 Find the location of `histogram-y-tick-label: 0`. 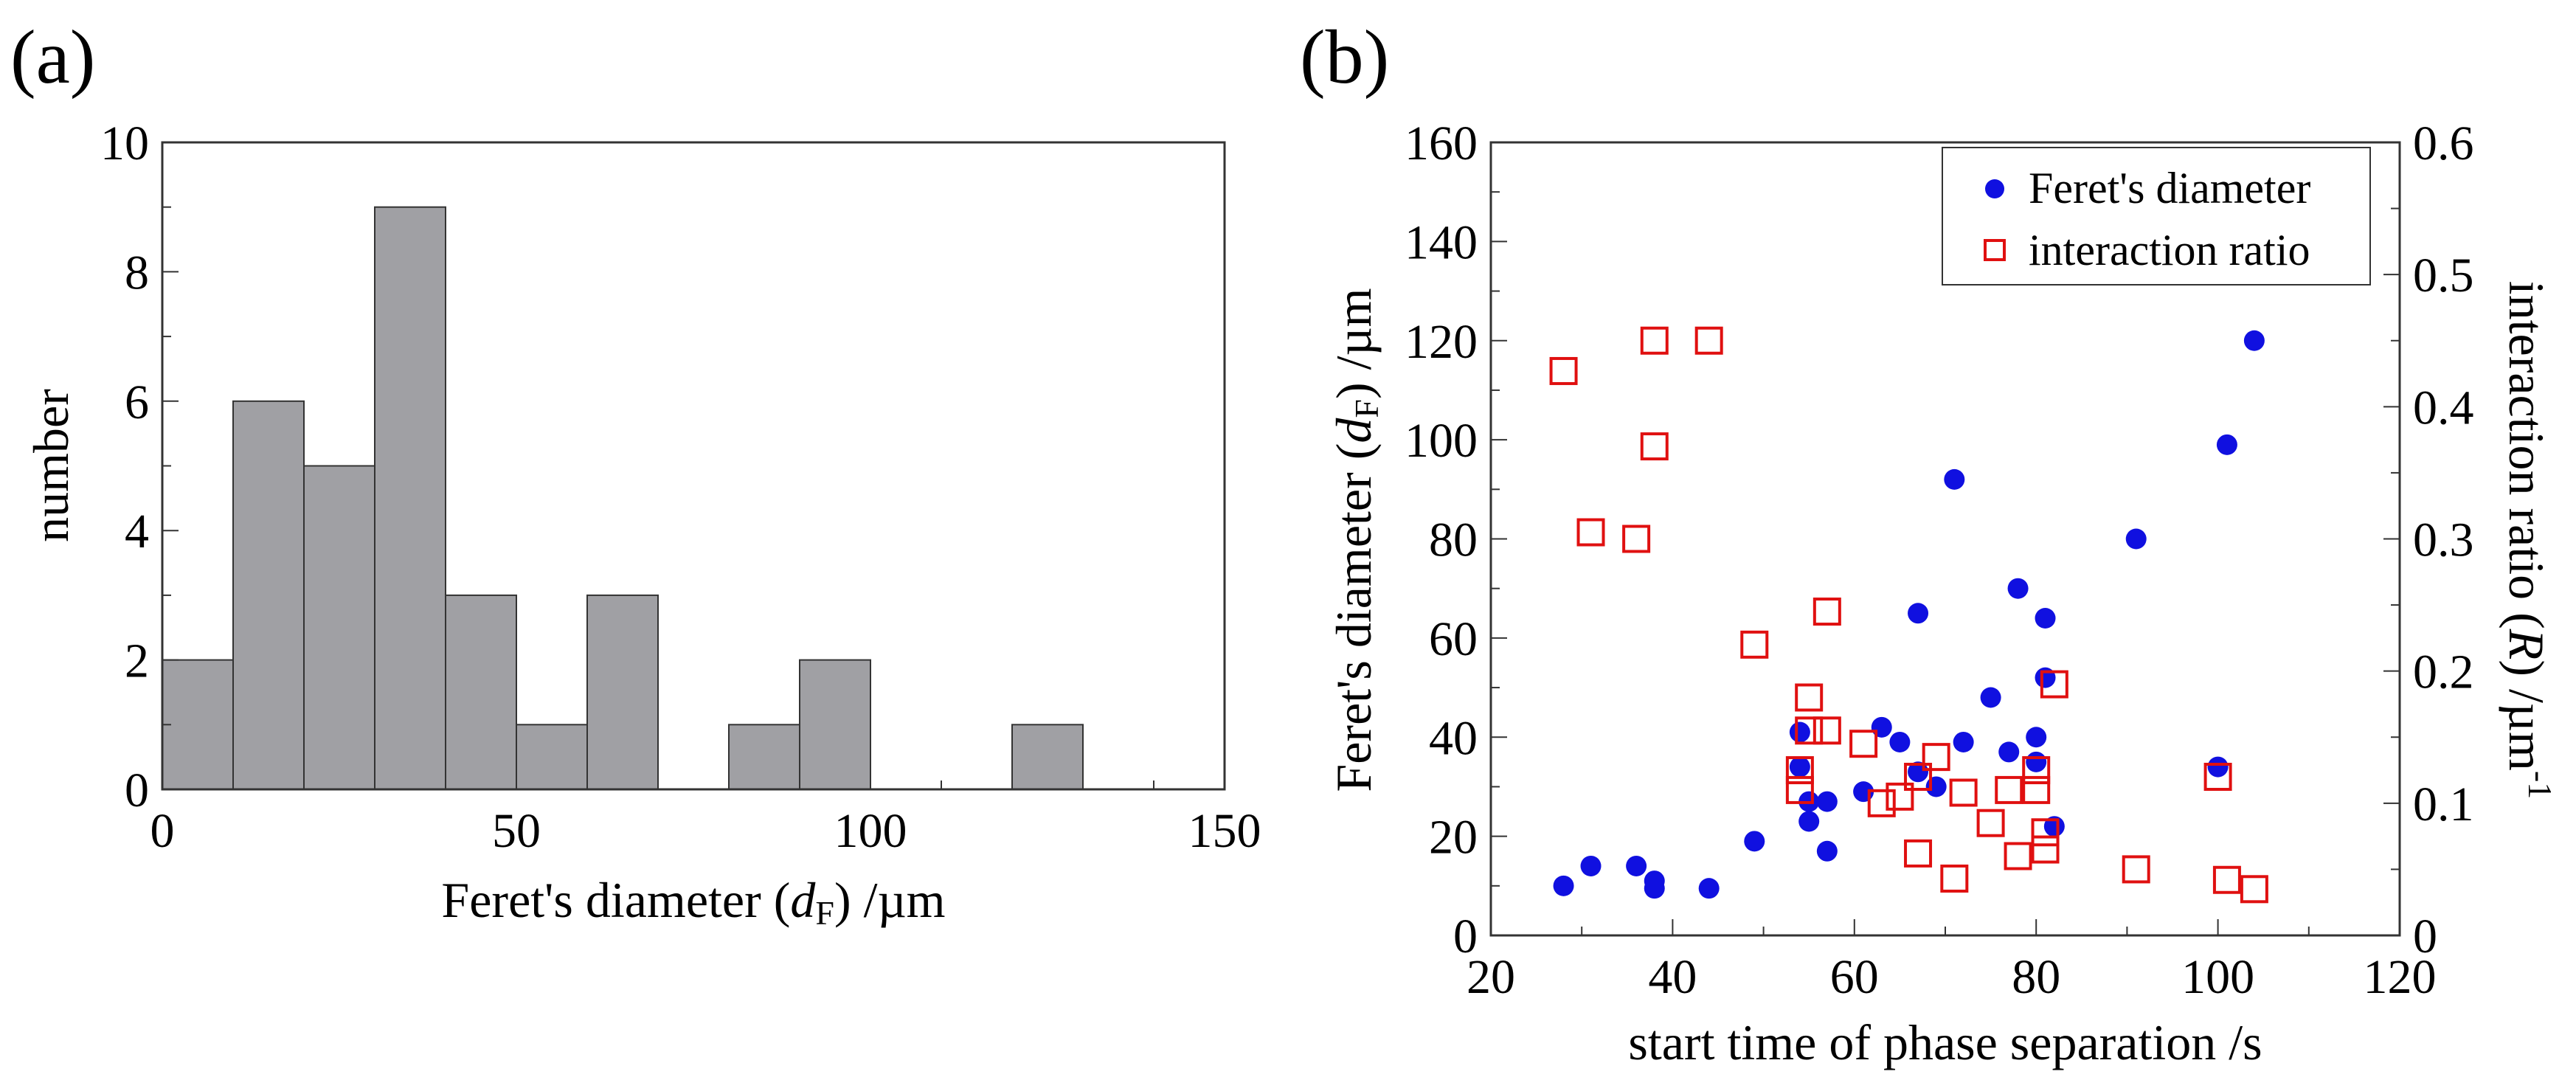

histogram-y-tick-label: 0 is located at coordinates (137, 791).